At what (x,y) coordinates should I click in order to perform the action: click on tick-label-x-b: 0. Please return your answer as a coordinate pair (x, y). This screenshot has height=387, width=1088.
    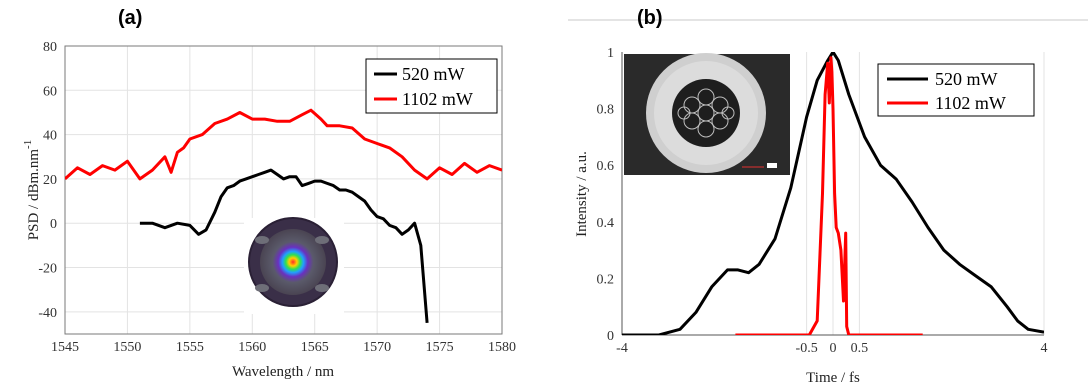
    Looking at the image, I should click on (833, 348).